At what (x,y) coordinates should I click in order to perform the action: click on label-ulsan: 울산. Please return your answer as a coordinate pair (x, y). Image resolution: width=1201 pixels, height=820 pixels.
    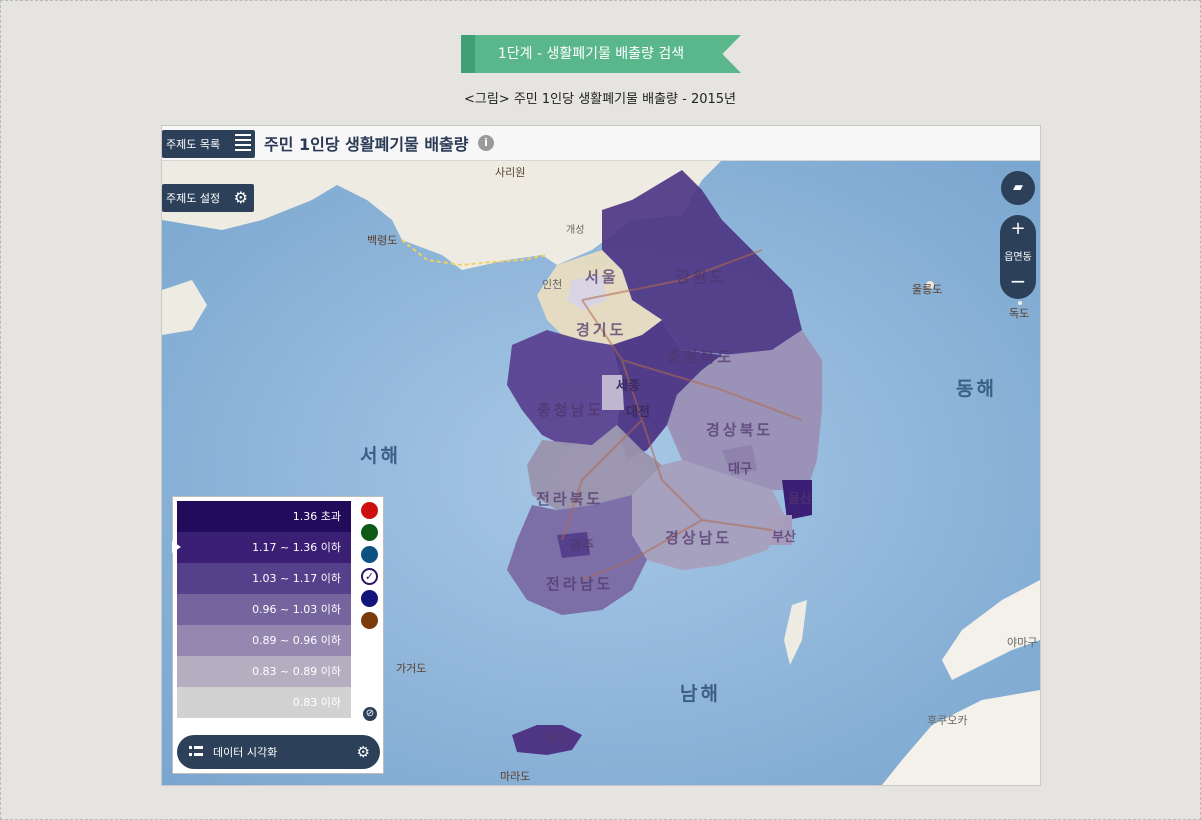
    Looking at the image, I should click on (800, 499).